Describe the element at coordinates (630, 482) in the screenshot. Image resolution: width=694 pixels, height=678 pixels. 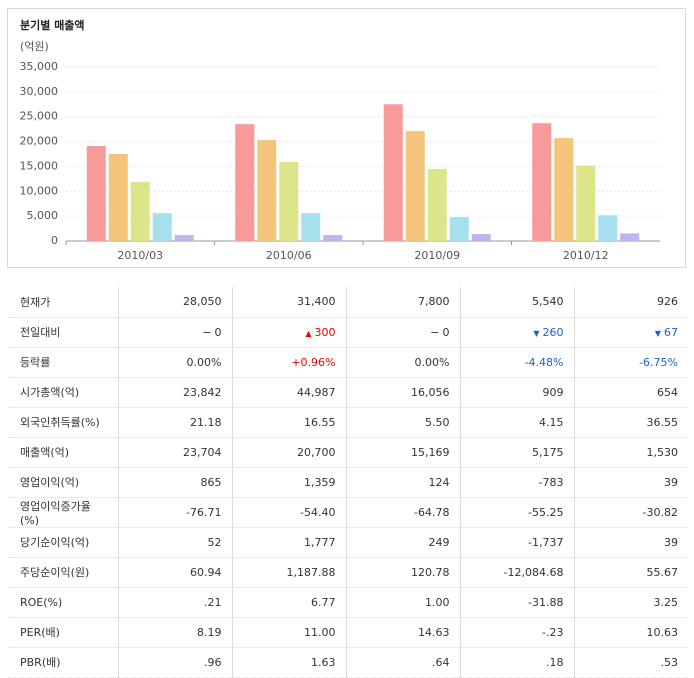
I see `cell-value: 39` at that location.